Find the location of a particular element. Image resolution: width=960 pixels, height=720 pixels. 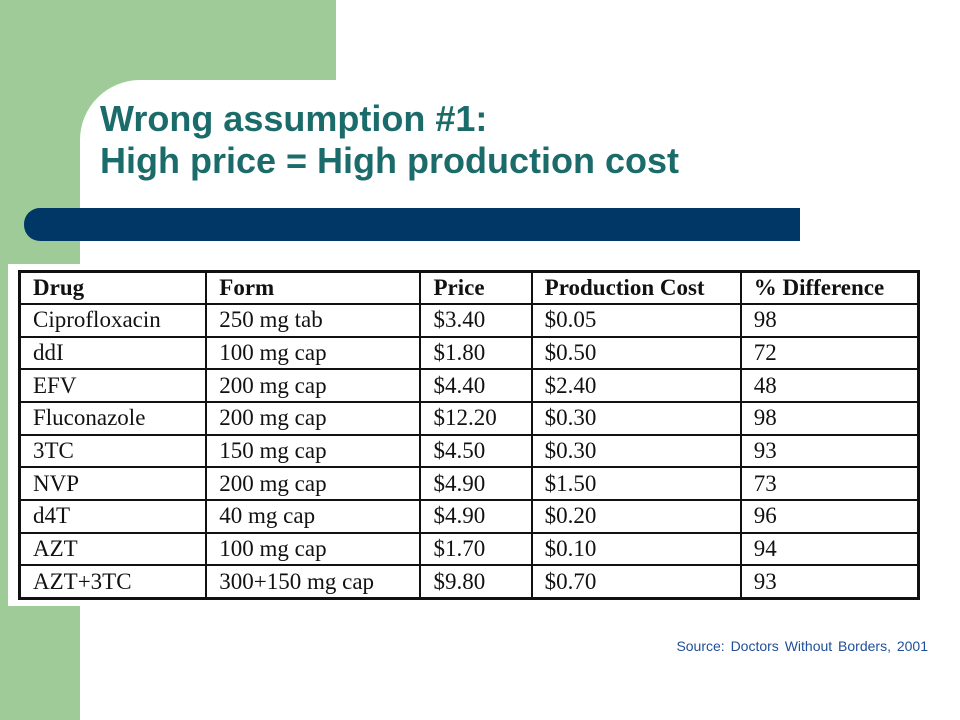

table-row: EFV 200 mg cap $4.40 $2.40 48 is located at coordinates (469, 385).